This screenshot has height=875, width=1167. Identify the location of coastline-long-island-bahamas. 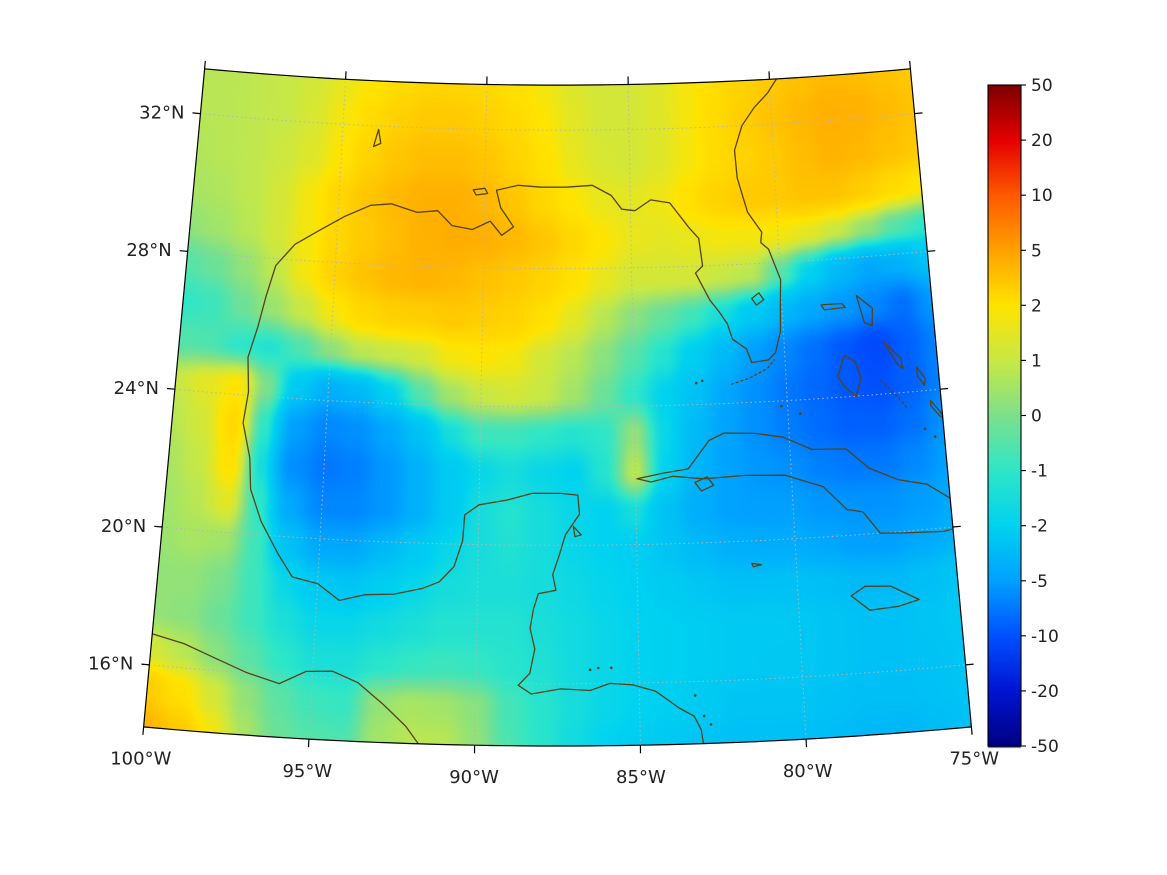
(938, 410).